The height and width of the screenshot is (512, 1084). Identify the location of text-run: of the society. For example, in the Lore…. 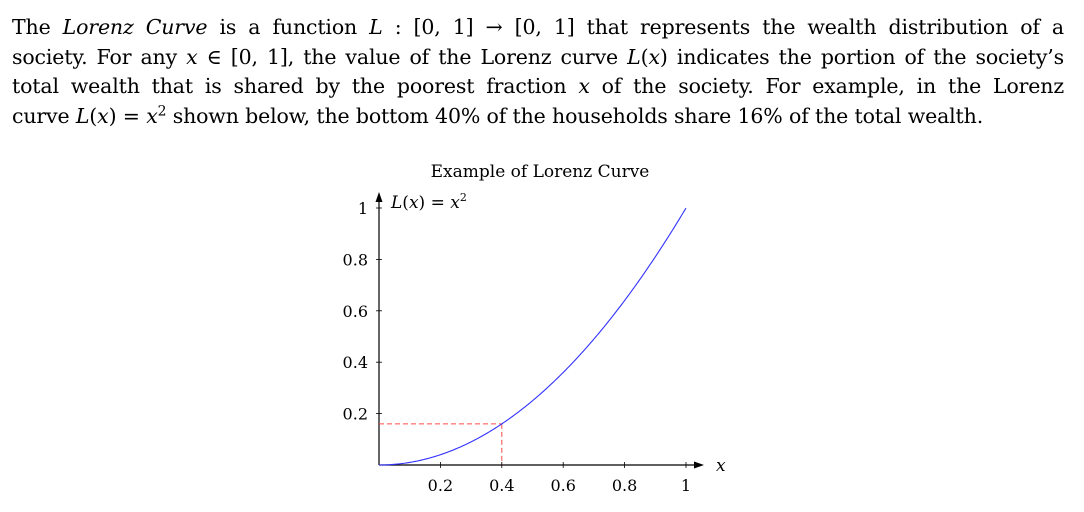
(827, 86).